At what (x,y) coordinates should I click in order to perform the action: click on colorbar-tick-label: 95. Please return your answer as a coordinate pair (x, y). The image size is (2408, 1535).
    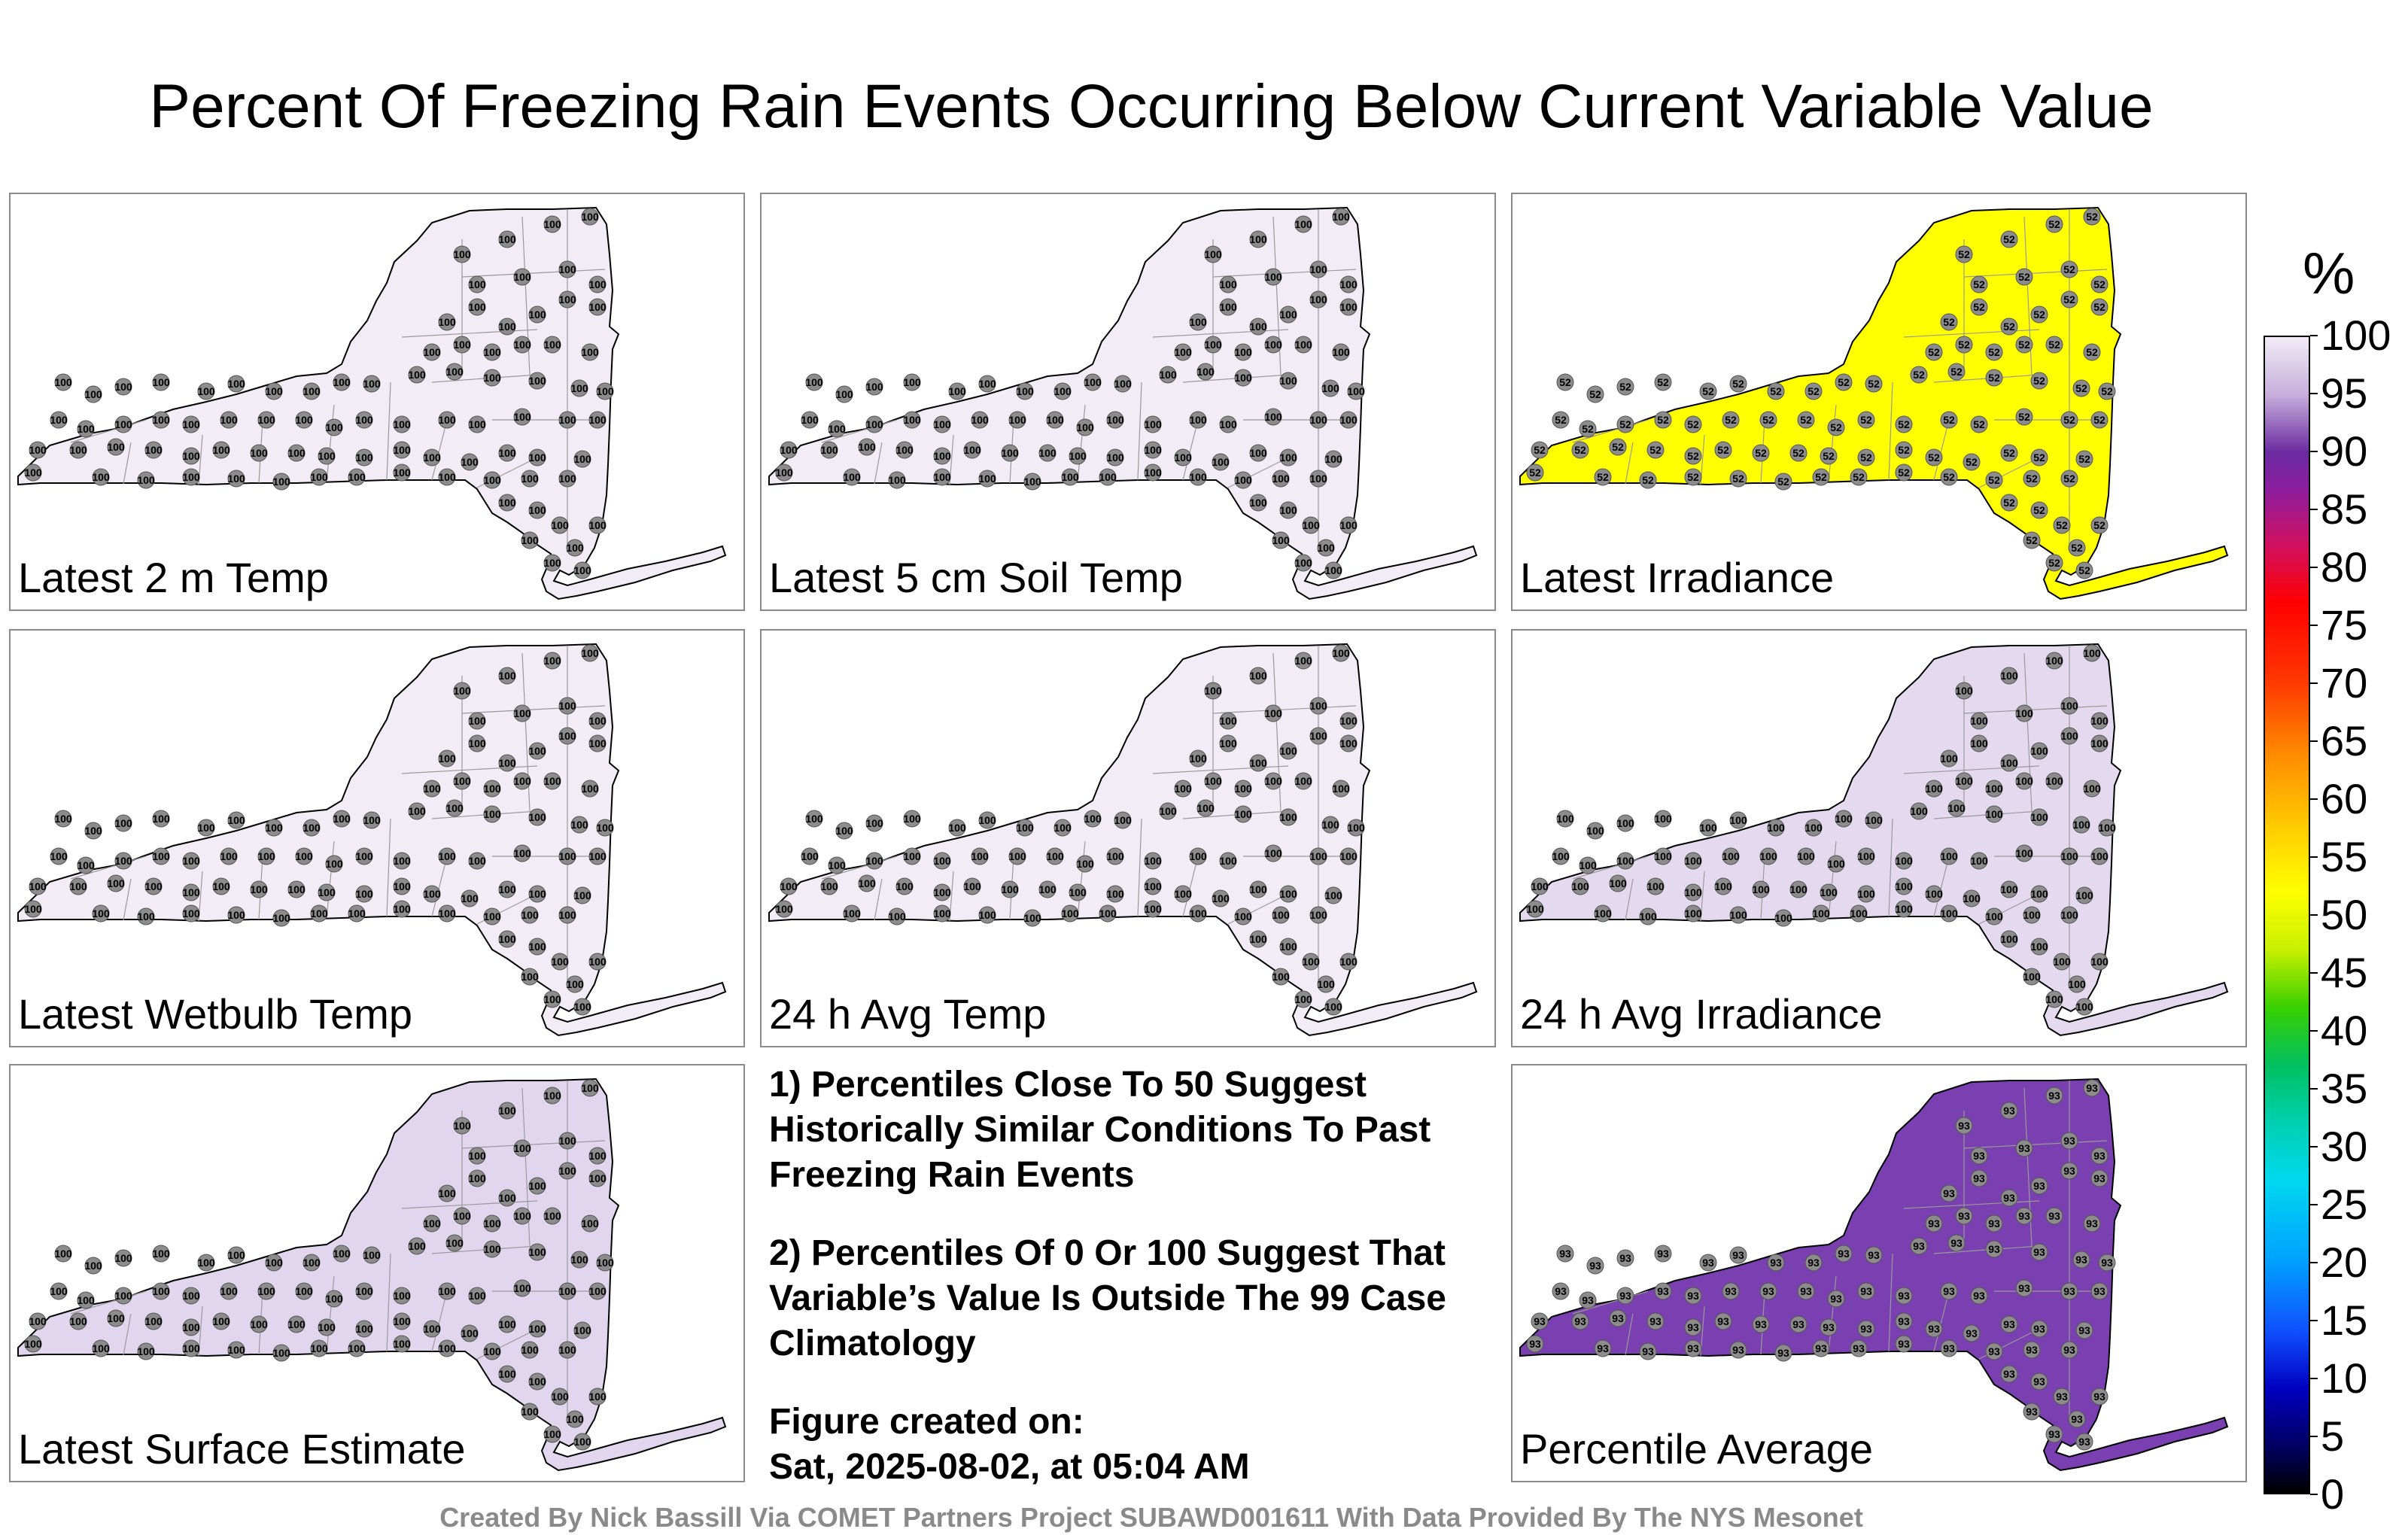
    Looking at the image, I should click on (2344, 393).